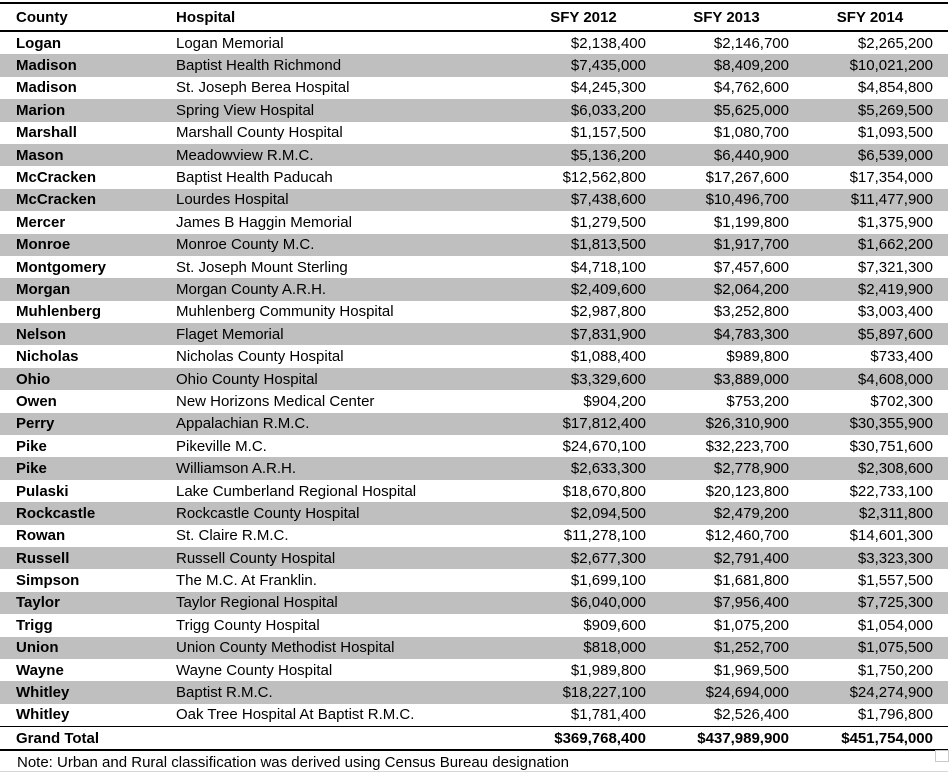  Describe the element at coordinates (41, 110) in the screenshot. I see `county-cell: Marion` at that location.